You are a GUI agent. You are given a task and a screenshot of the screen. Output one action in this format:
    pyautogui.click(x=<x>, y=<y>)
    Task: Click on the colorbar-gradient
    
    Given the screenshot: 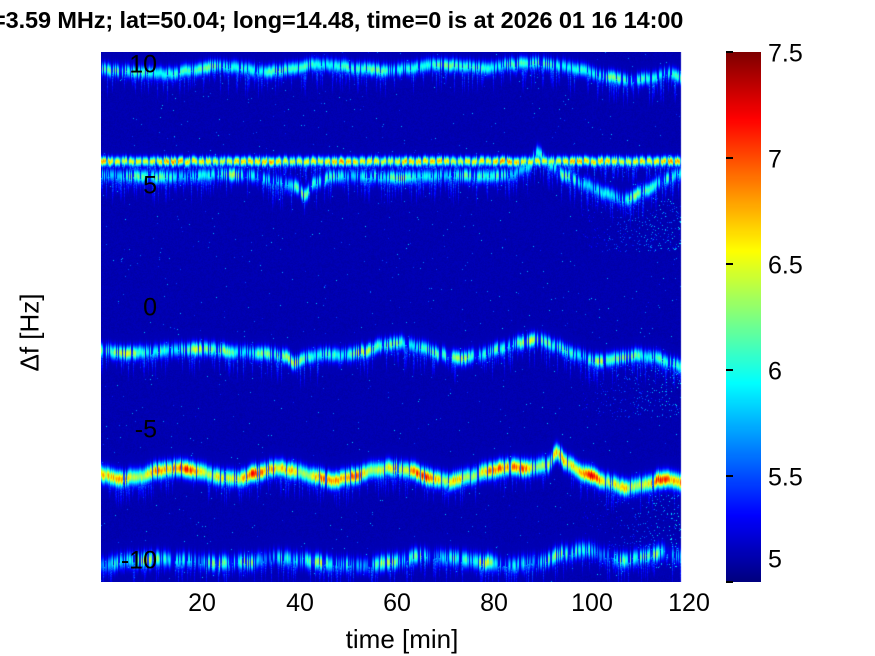 What is the action you would take?
    pyautogui.click(x=743, y=317)
    